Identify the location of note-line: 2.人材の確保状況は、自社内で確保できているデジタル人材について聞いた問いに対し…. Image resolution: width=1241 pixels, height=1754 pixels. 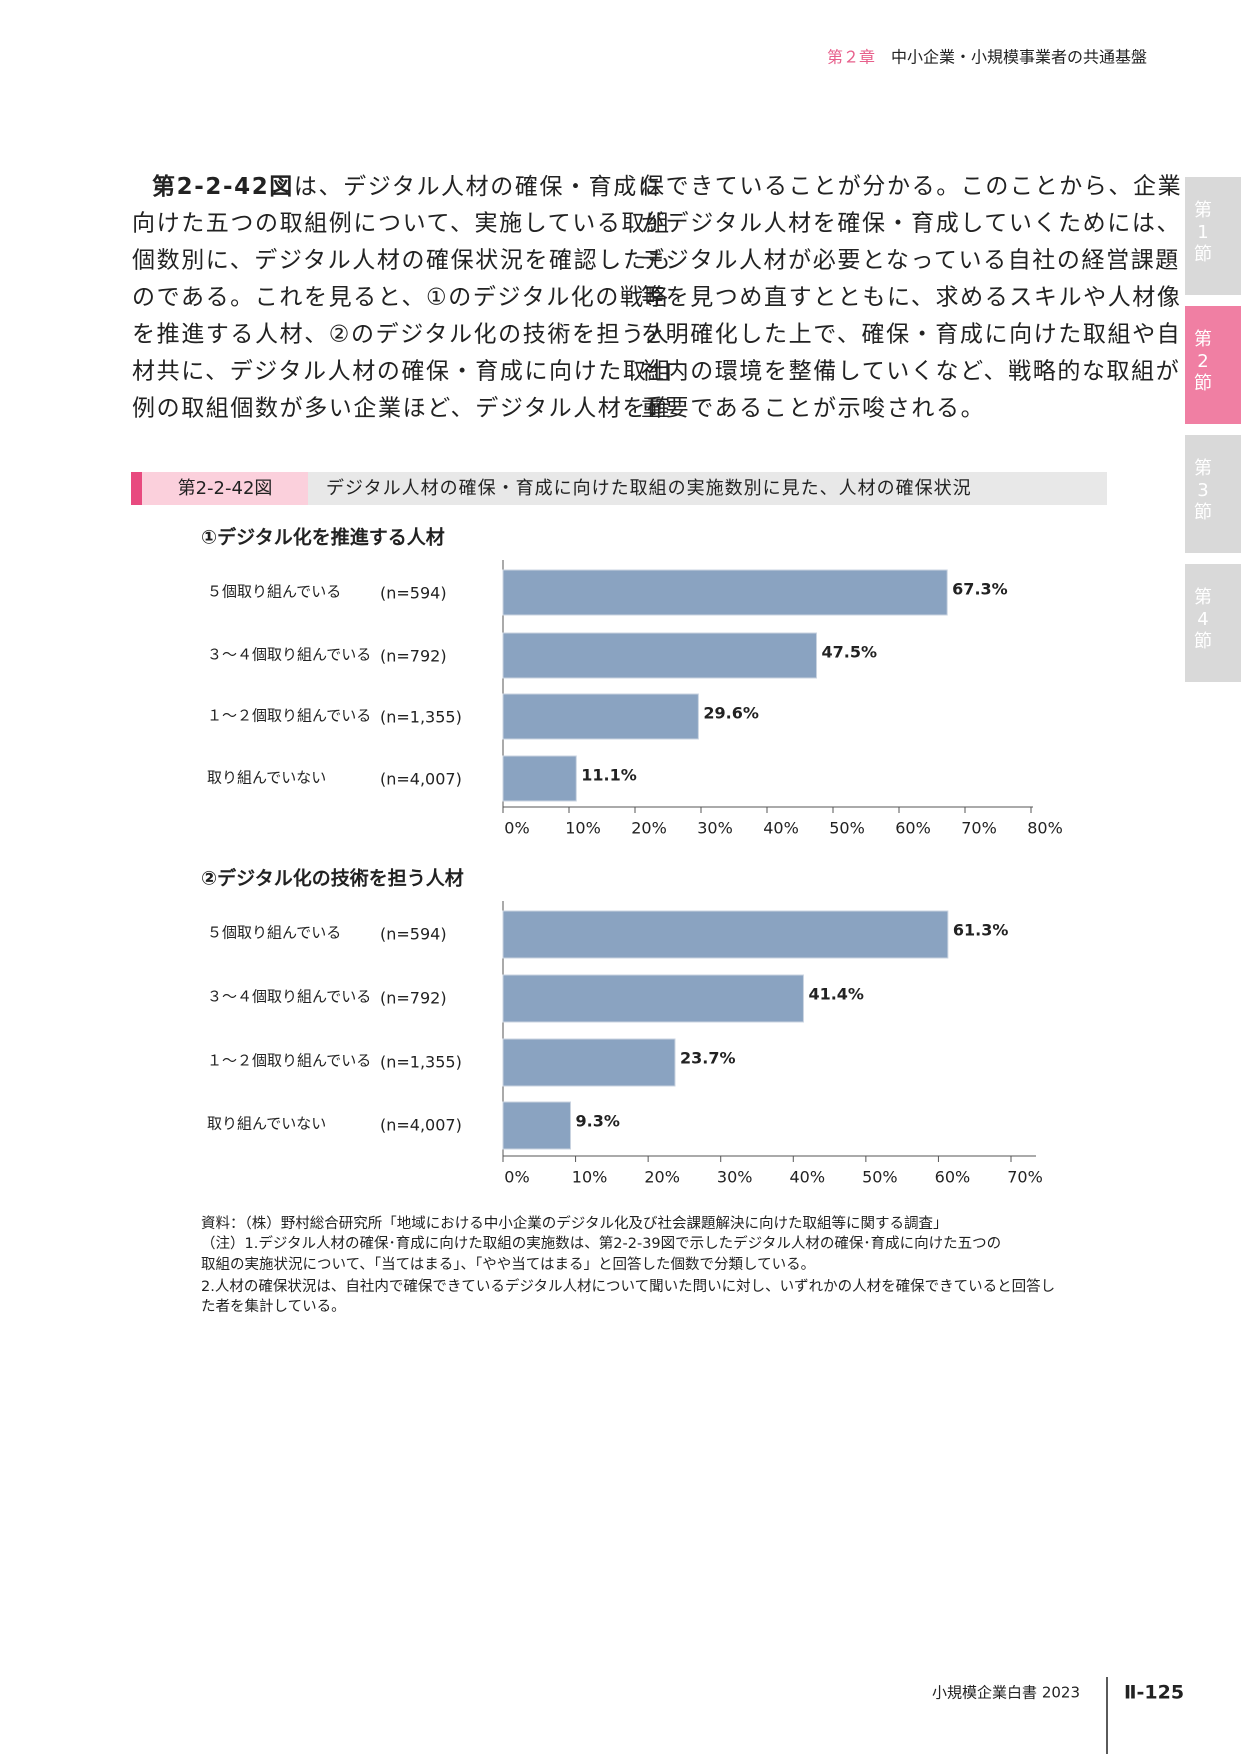
(628, 1286).